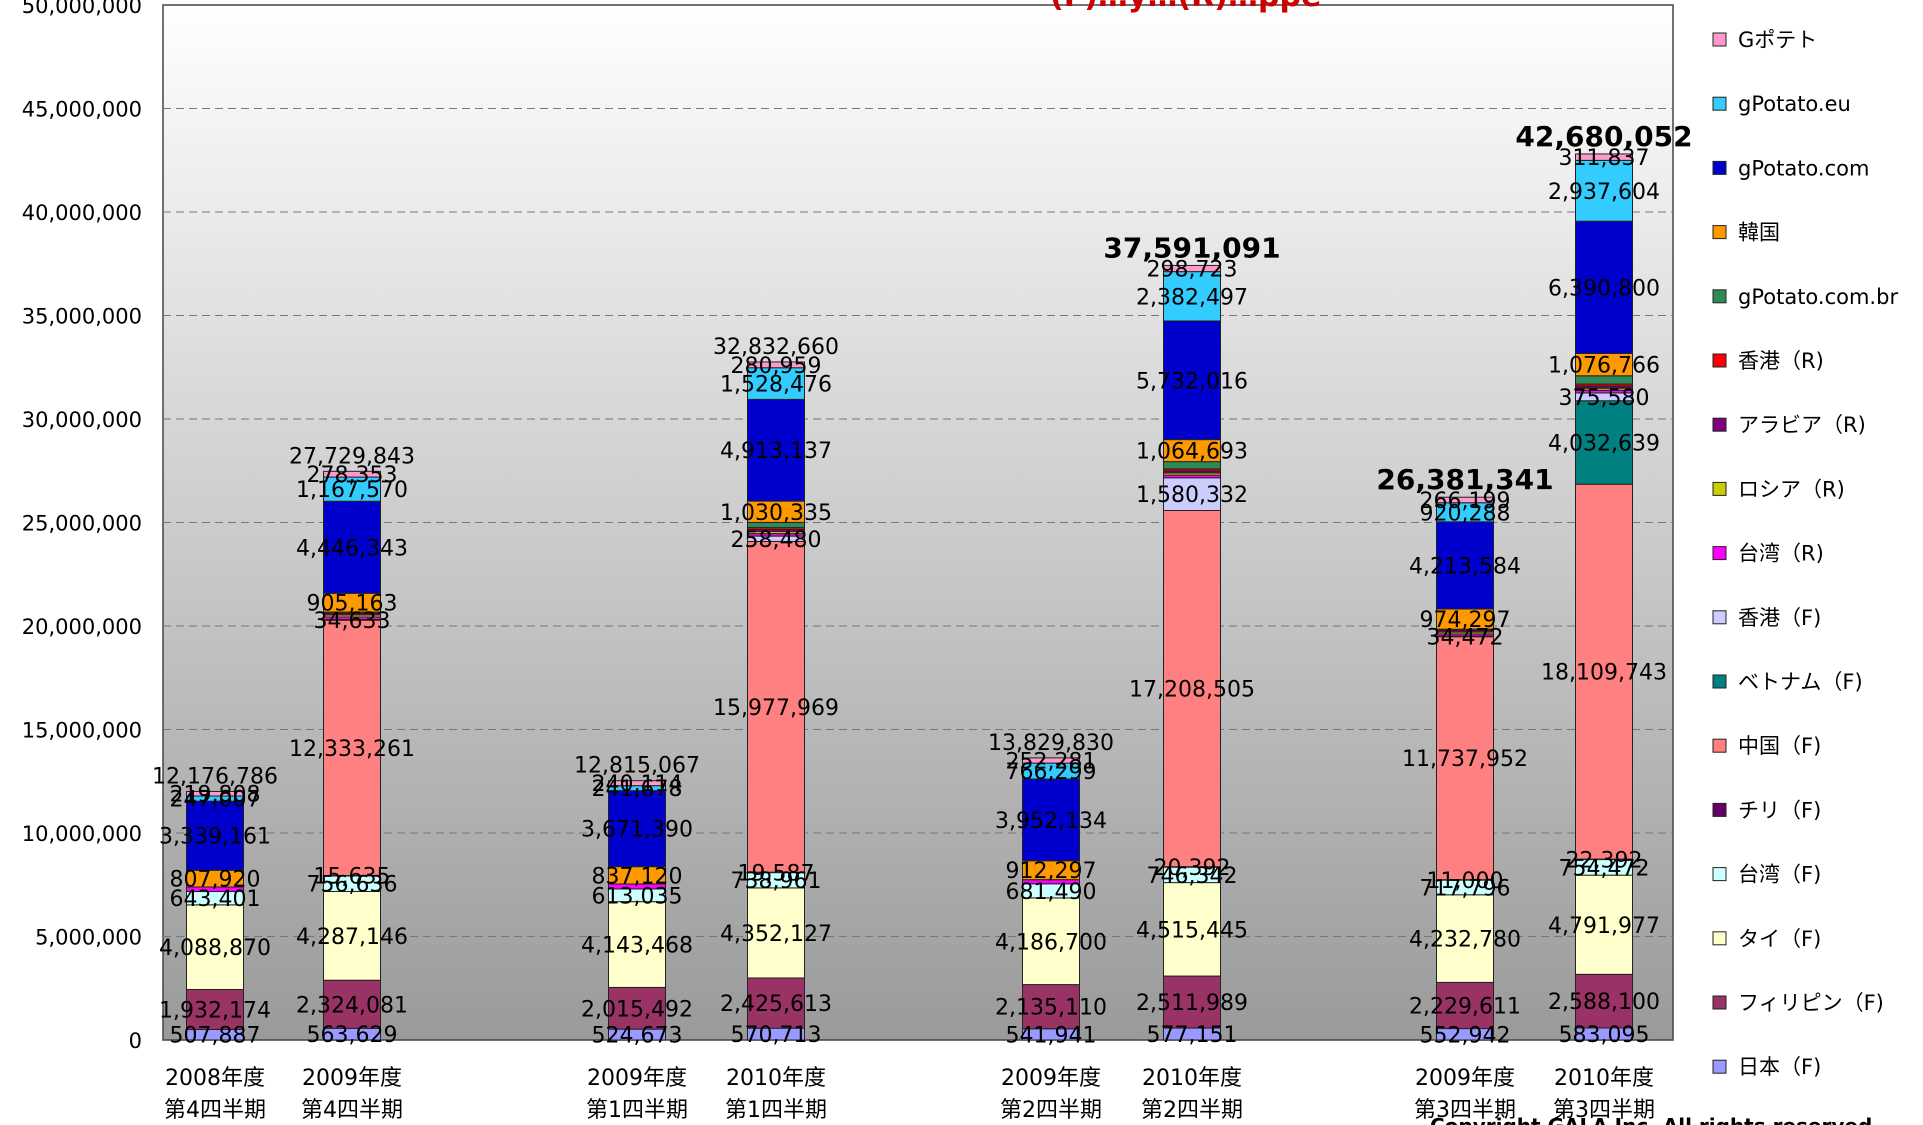 This screenshot has height=1125, width=1923. I want to click on segment-value-label: 4,232,780, so click(1465, 940).